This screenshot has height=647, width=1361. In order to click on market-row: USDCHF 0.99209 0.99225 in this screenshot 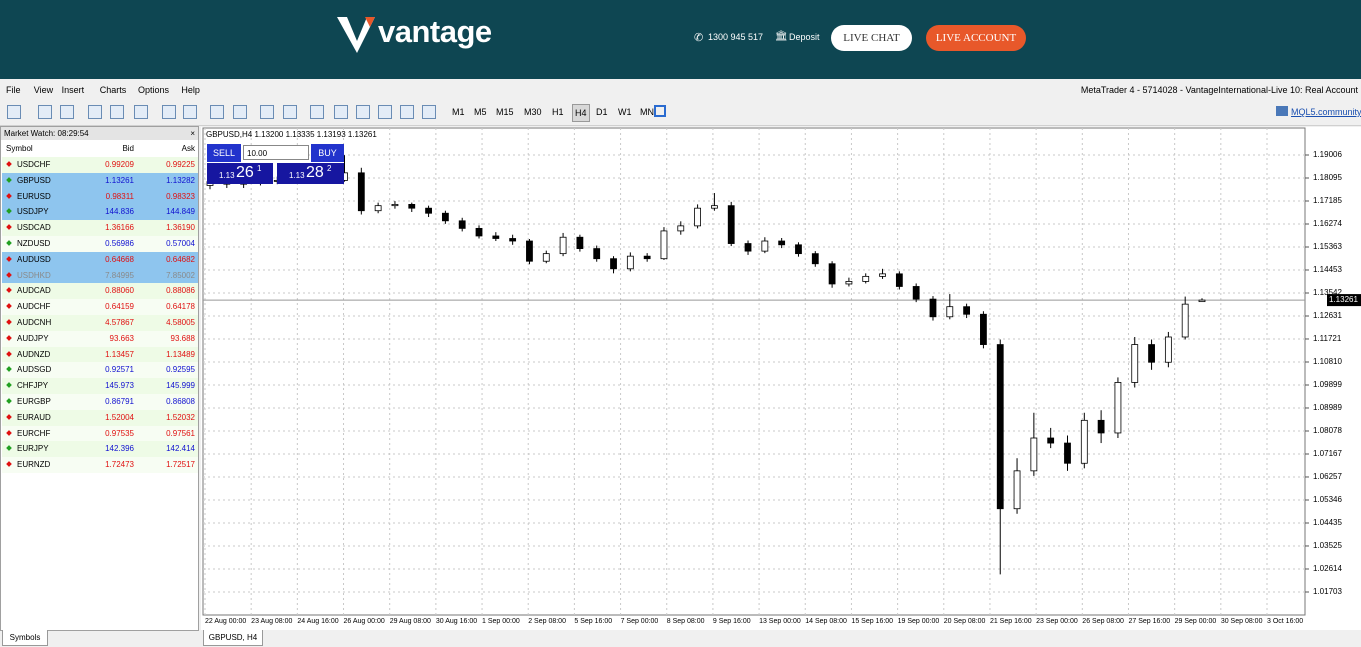, I will do `click(100, 165)`.